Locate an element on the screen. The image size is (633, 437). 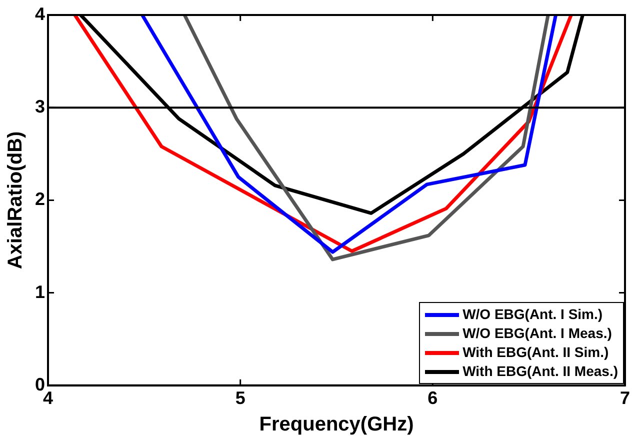
legend-label: W/O EBG(Ant. I Meas.) is located at coordinates (537, 334).